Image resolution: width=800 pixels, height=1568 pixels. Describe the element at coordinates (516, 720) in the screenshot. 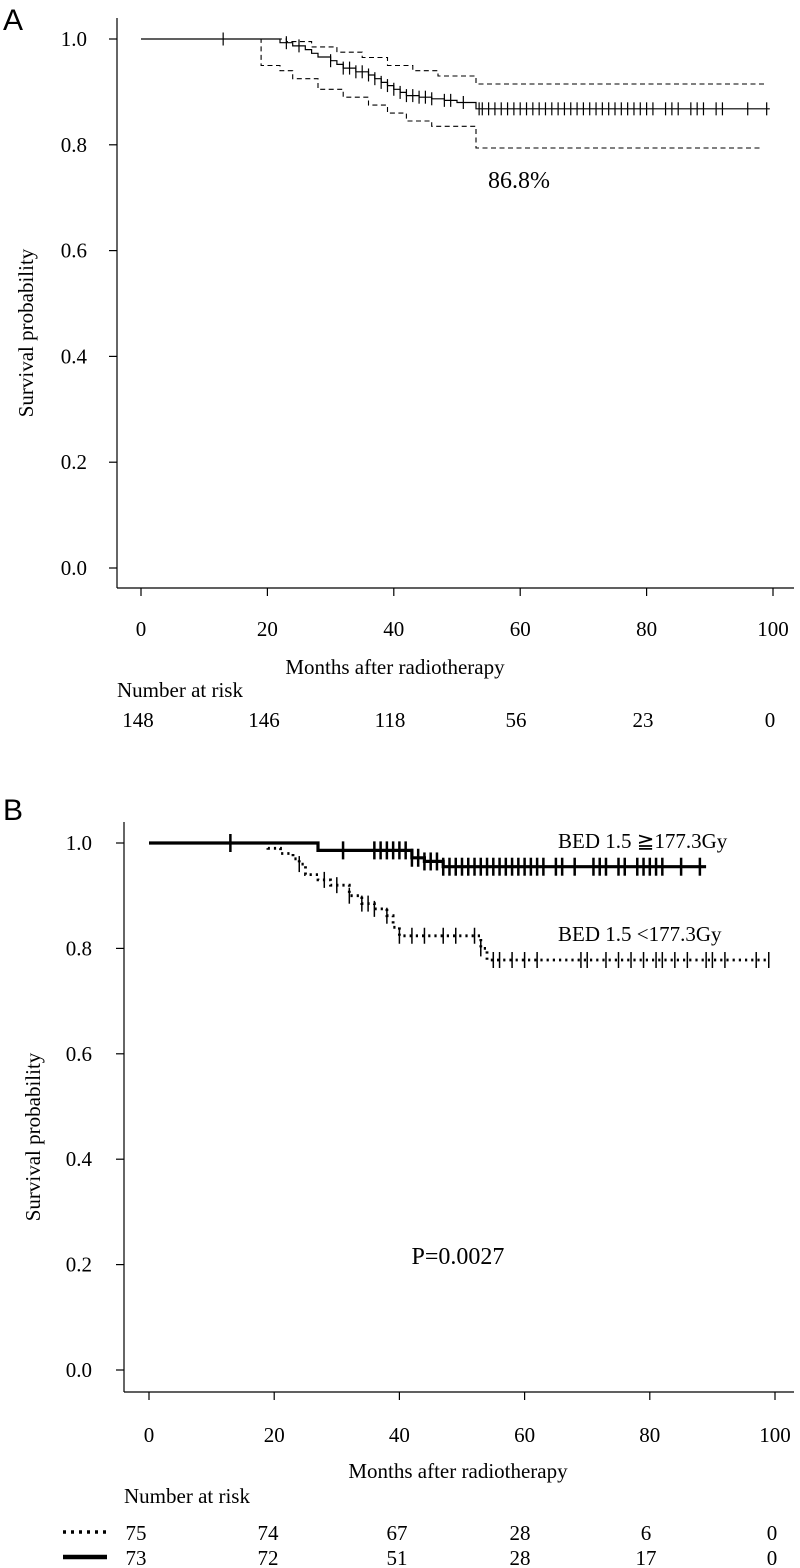

I see `panel-a-risk-row-0-cell-3: 56` at that location.